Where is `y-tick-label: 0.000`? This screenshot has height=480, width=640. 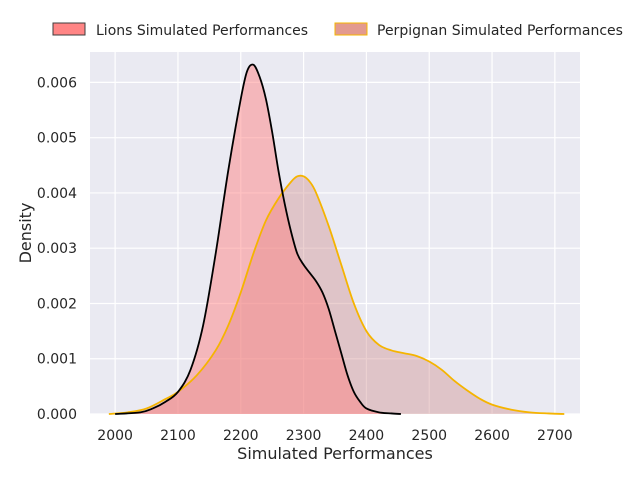 y-tick-label: 0.000 is located at coordinates (57, 415).